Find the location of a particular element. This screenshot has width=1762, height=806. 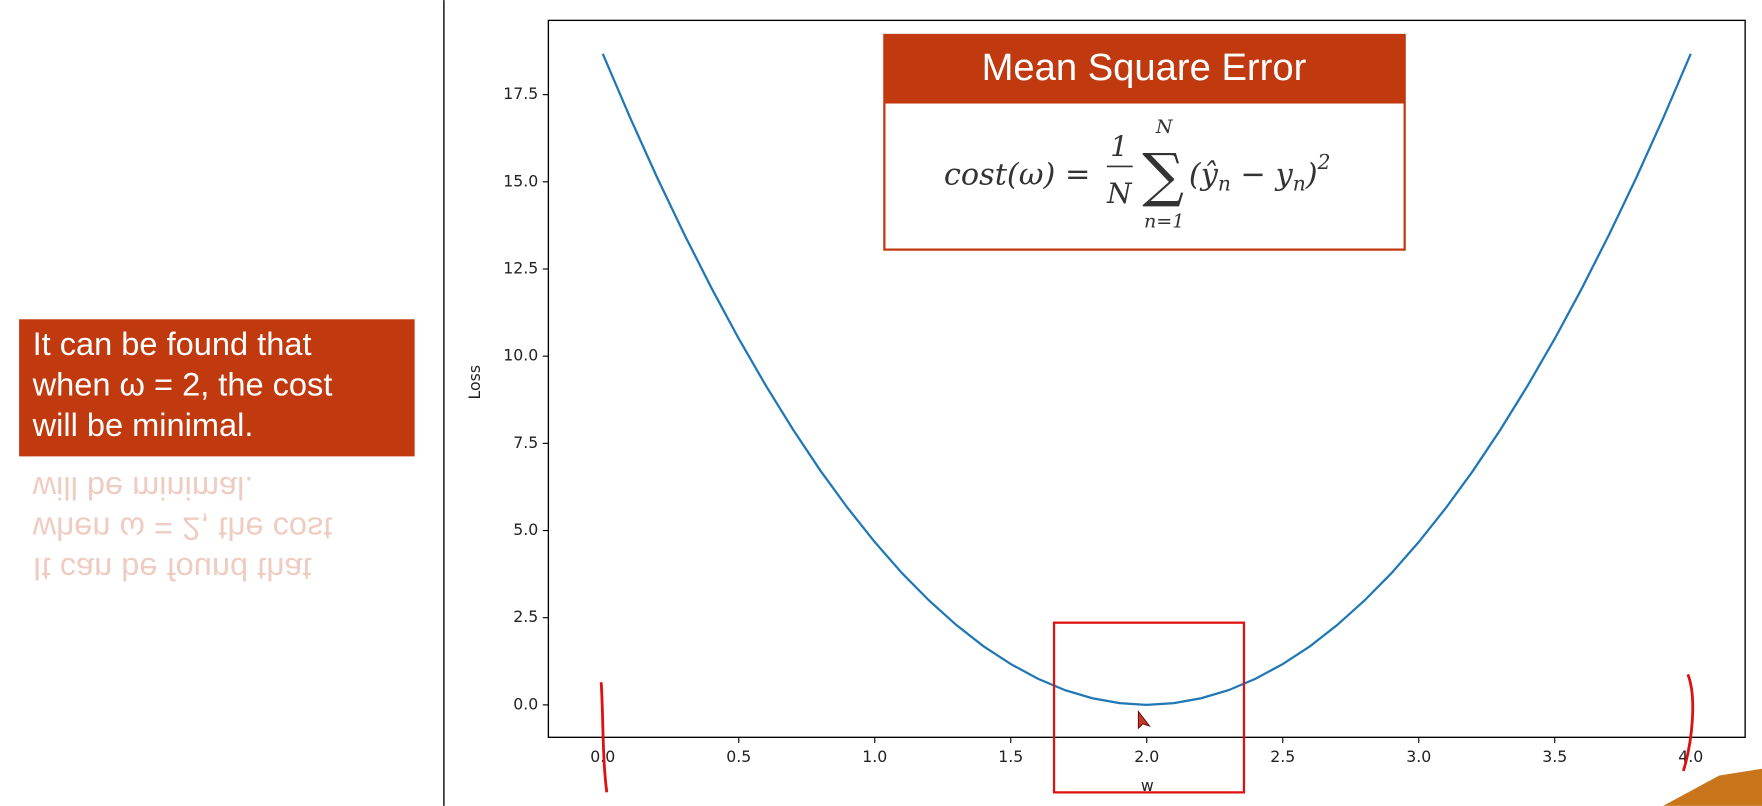

formula-power: 2 is located at coordinates (1324, 162).